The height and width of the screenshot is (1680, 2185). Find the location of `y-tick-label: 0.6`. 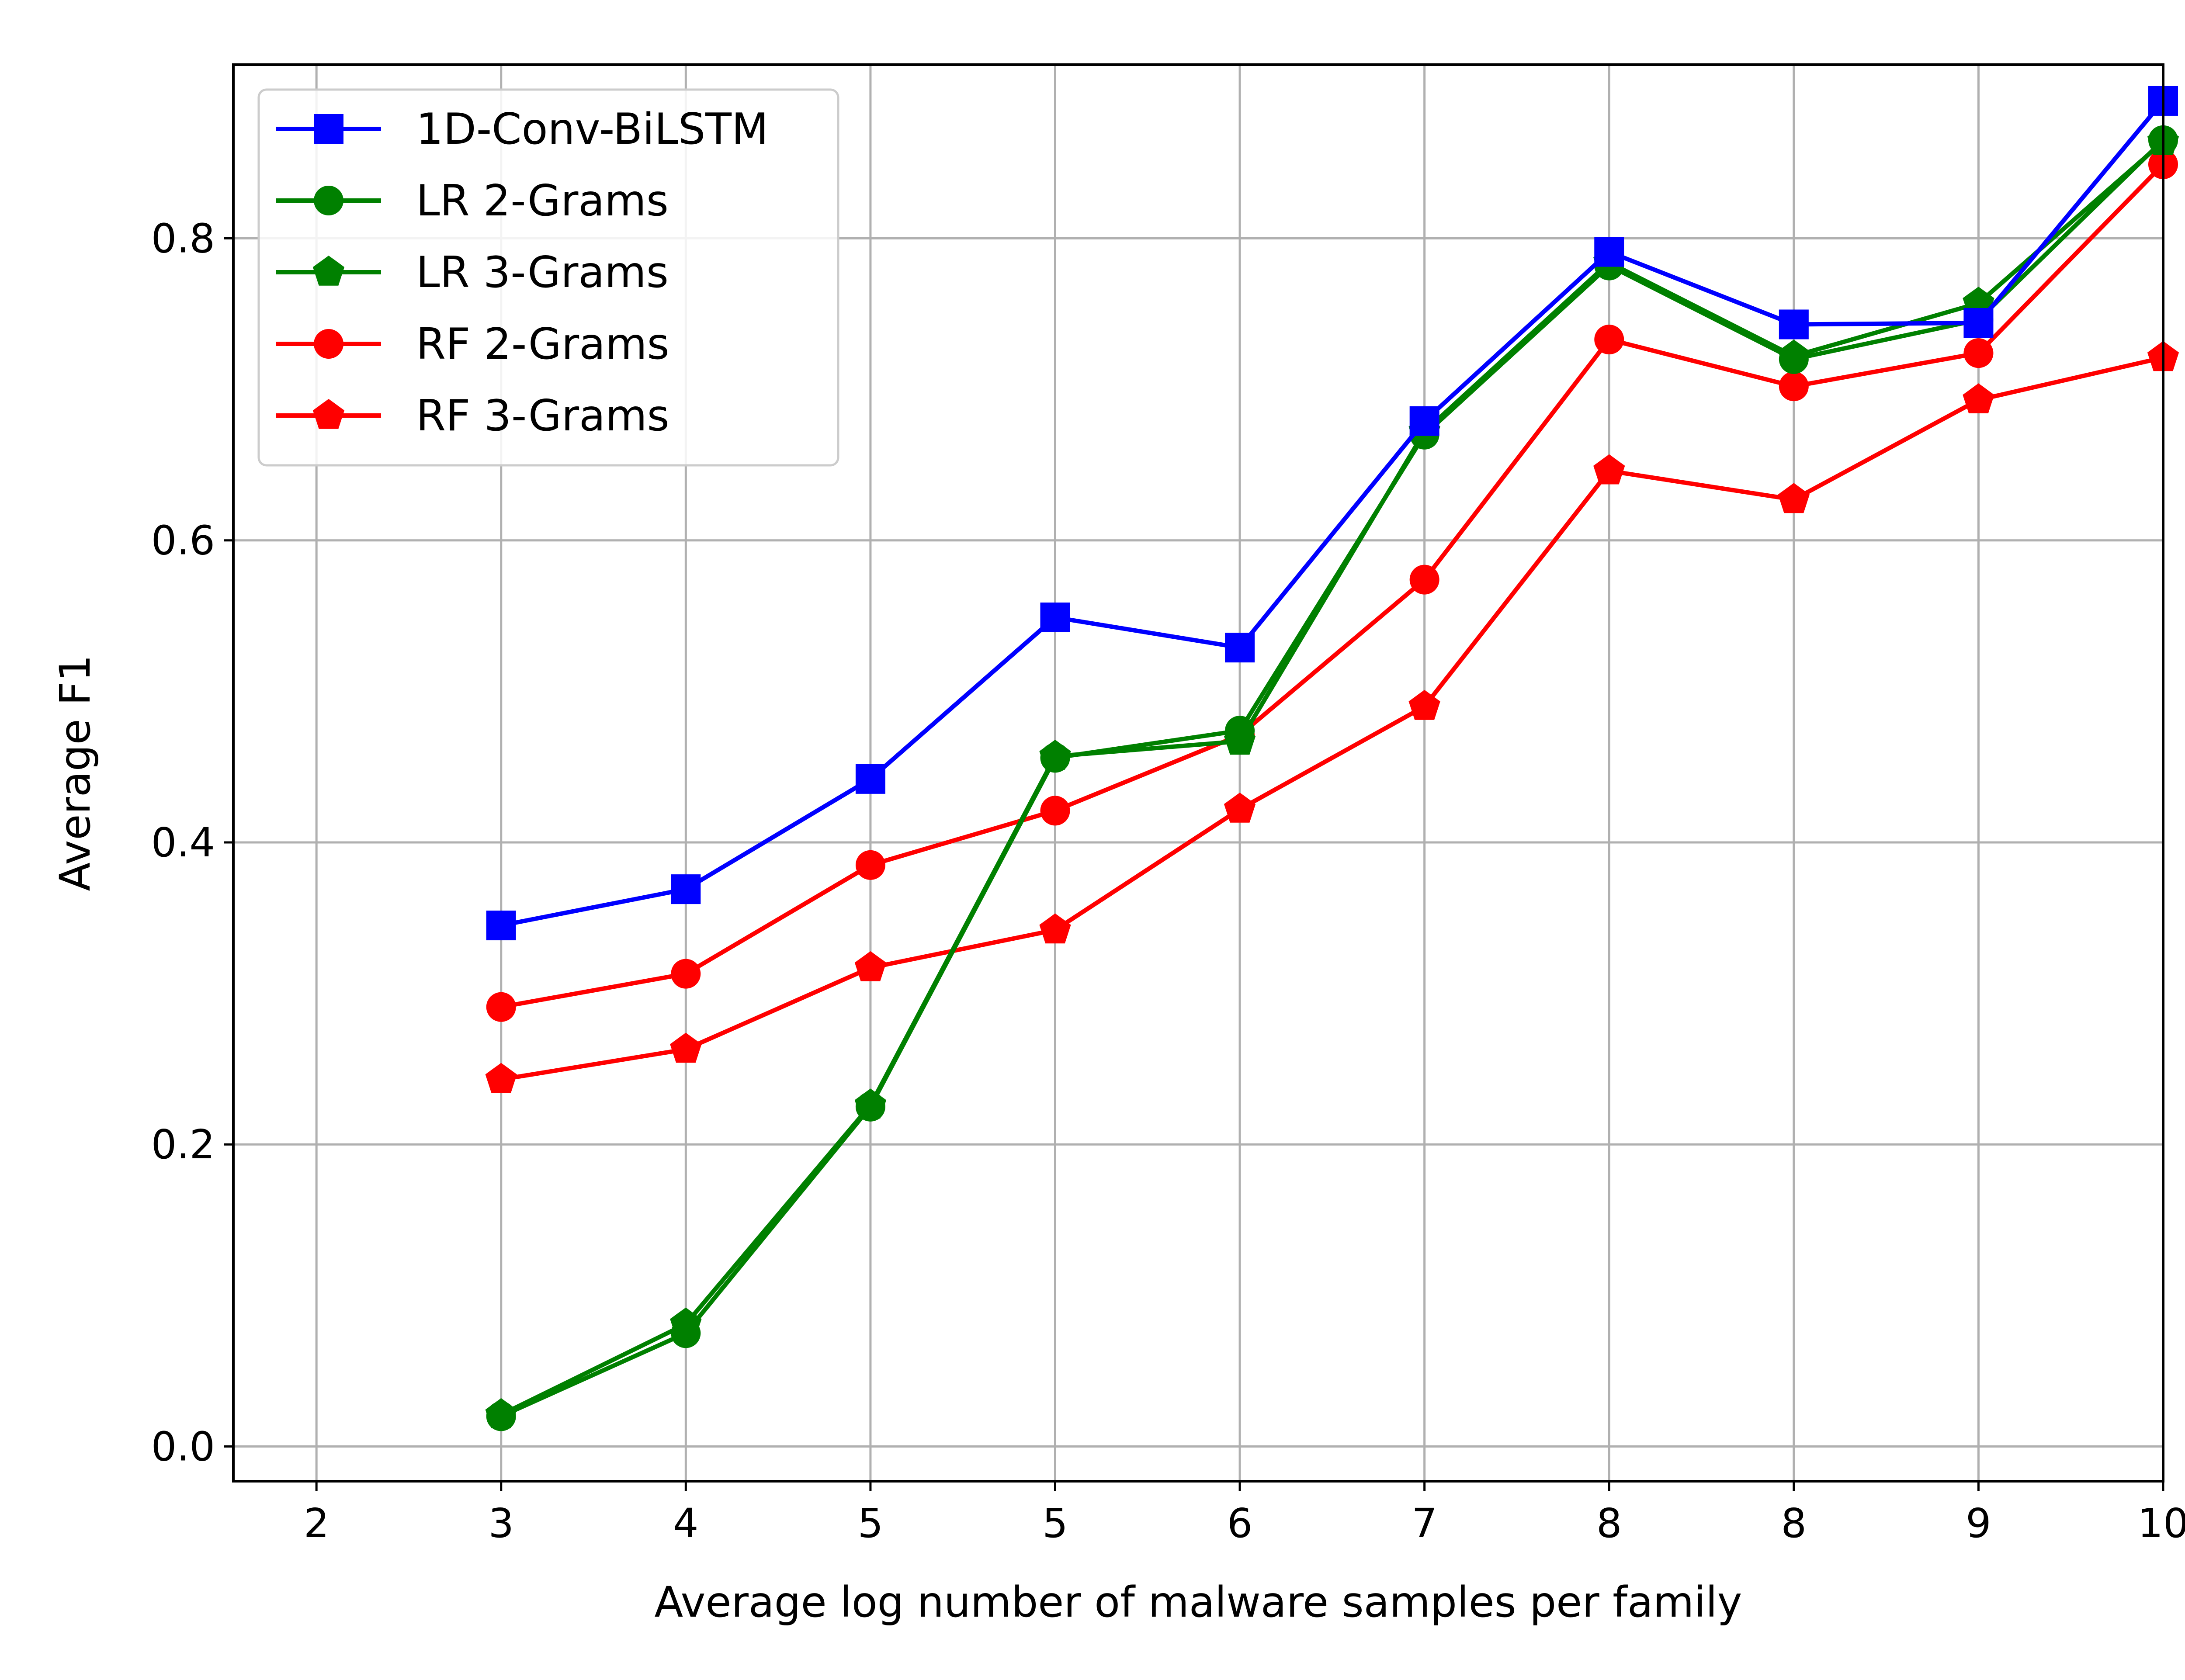

y-tick-label: 0.6 is located at coordinates (183, 541).